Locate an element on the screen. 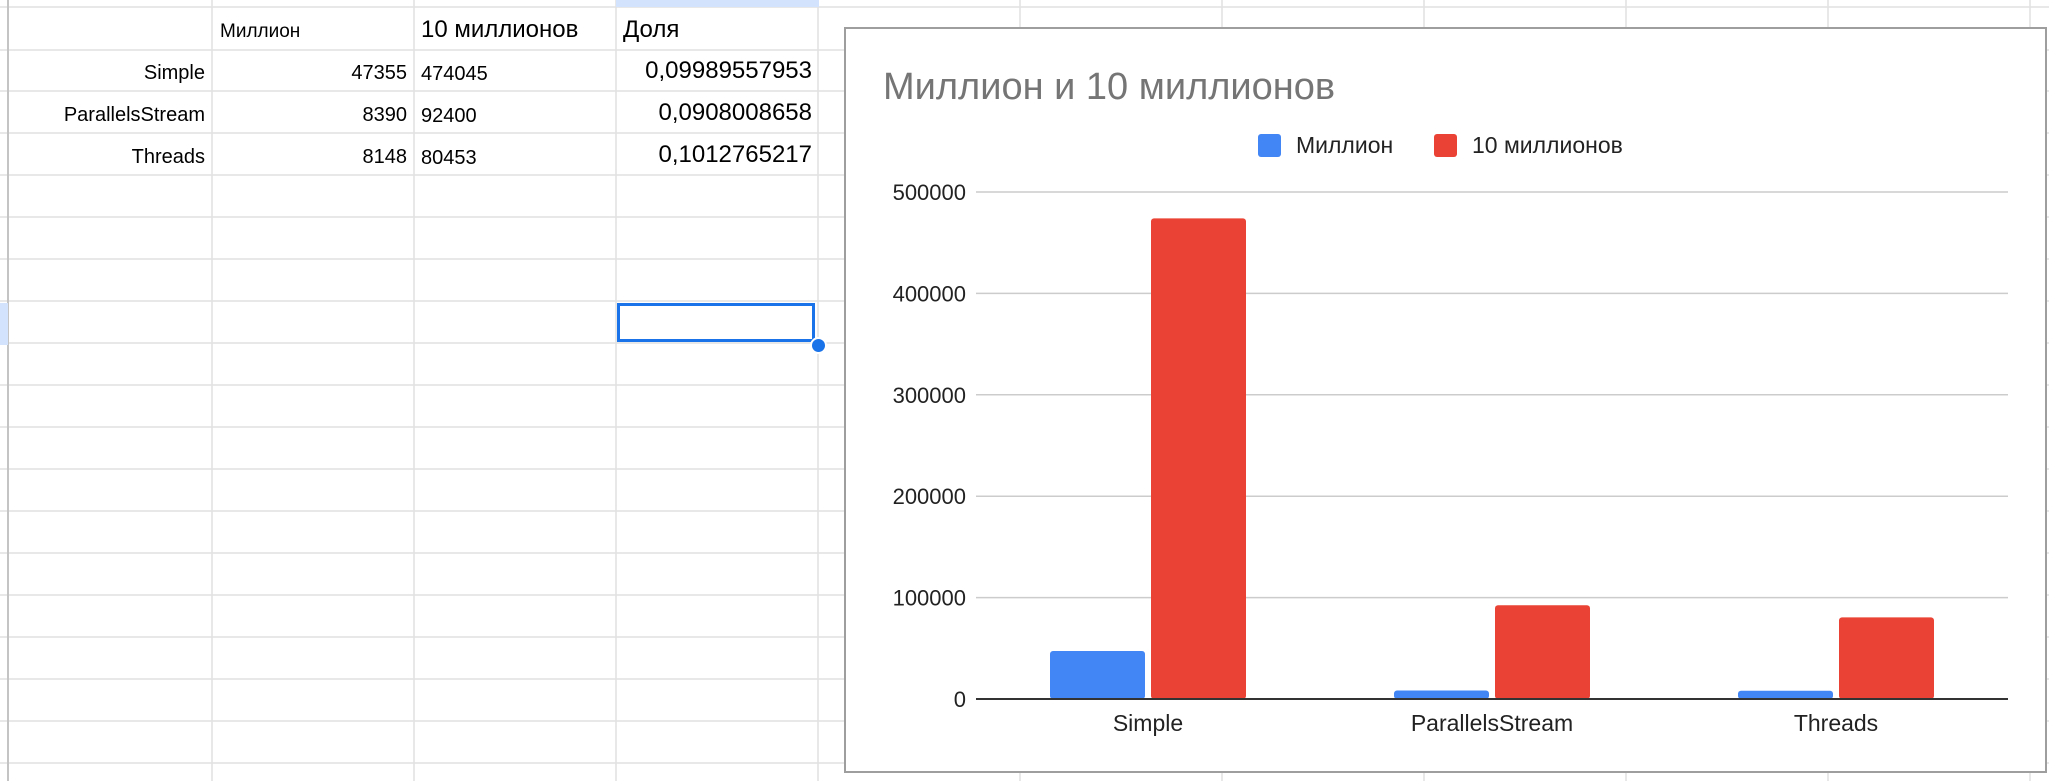  row-header-highlight is located at coordinates (4, 324).